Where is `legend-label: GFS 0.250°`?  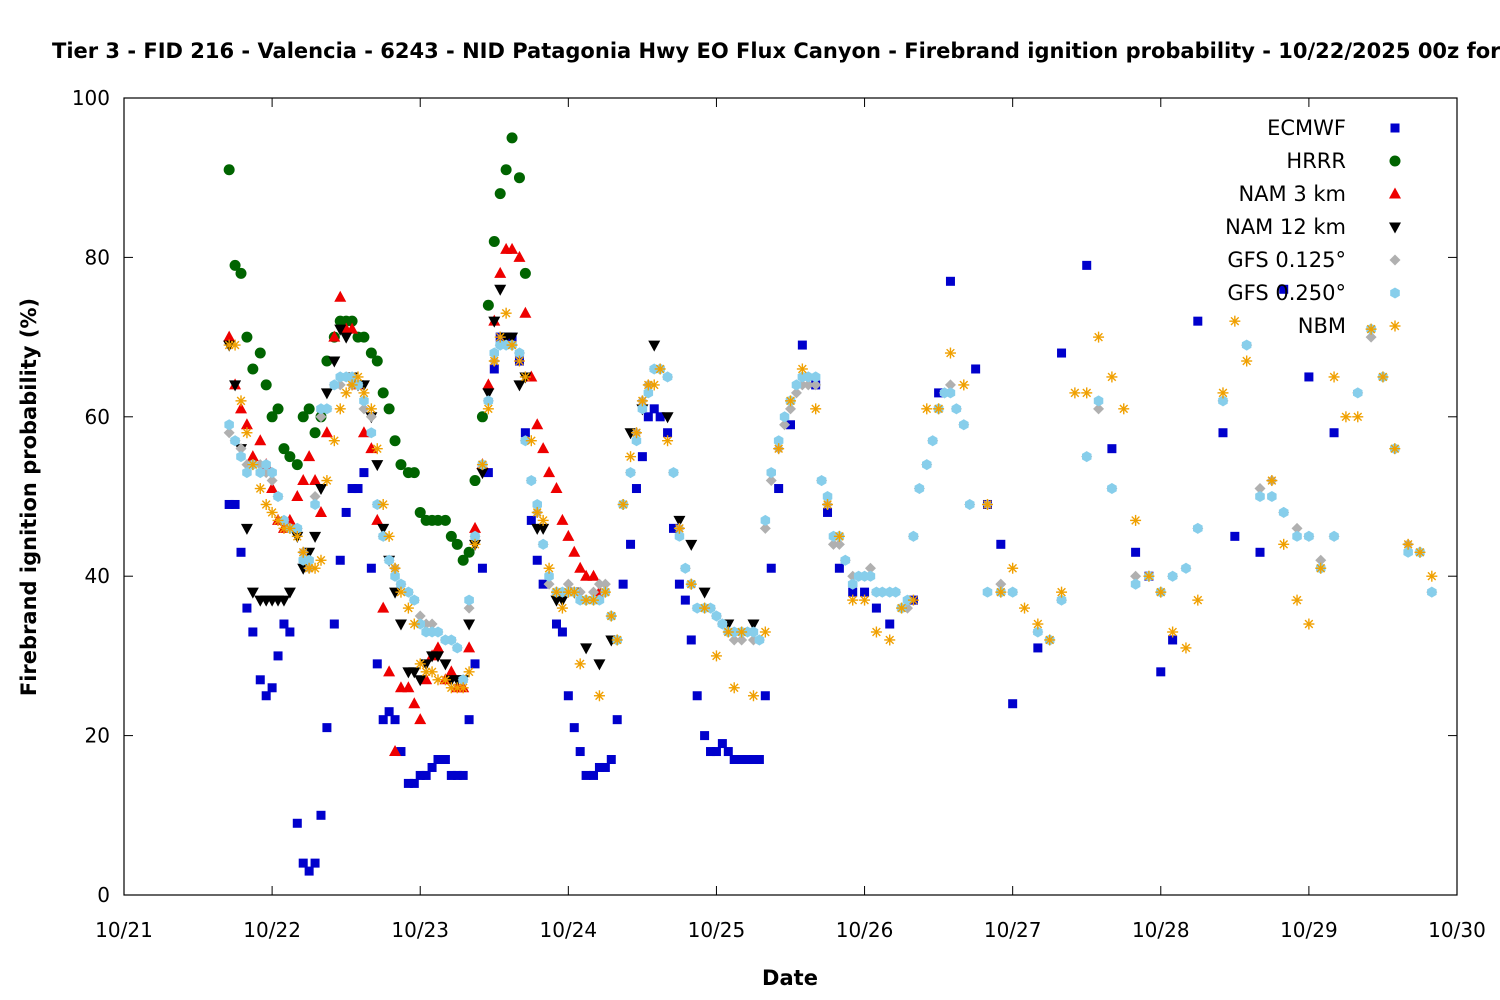
legend-label: GFS 0.250° is located at coordinates (1286, 293).